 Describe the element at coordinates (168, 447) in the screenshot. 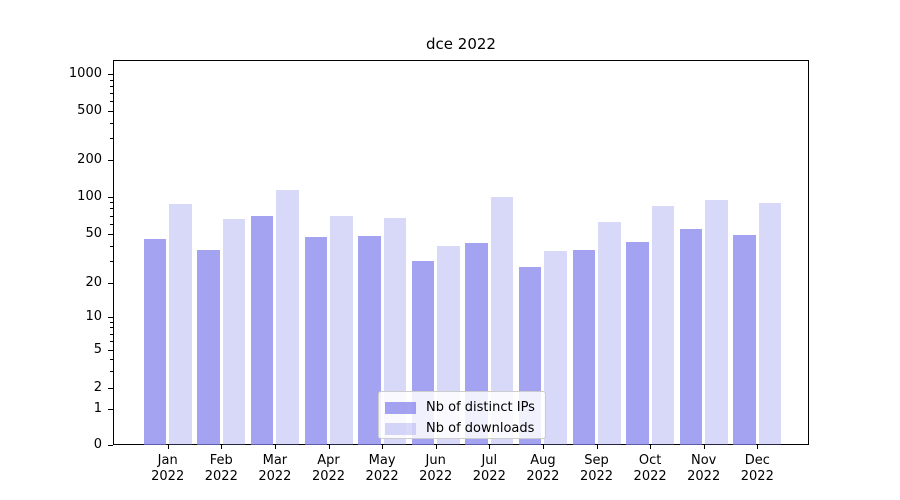

I see `x-tick-mark-jan-2022` at that location.